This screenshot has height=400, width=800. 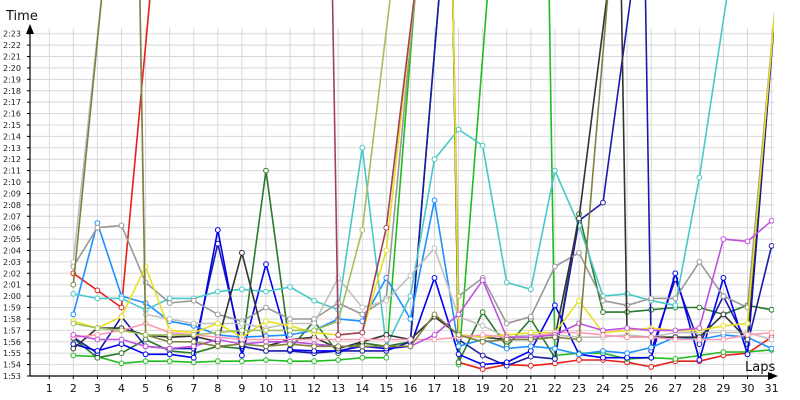 What do you see at coordinates (748, 388) in the screenshot?
I see `x-tick-label: 30` at bounding box center [748, 388].